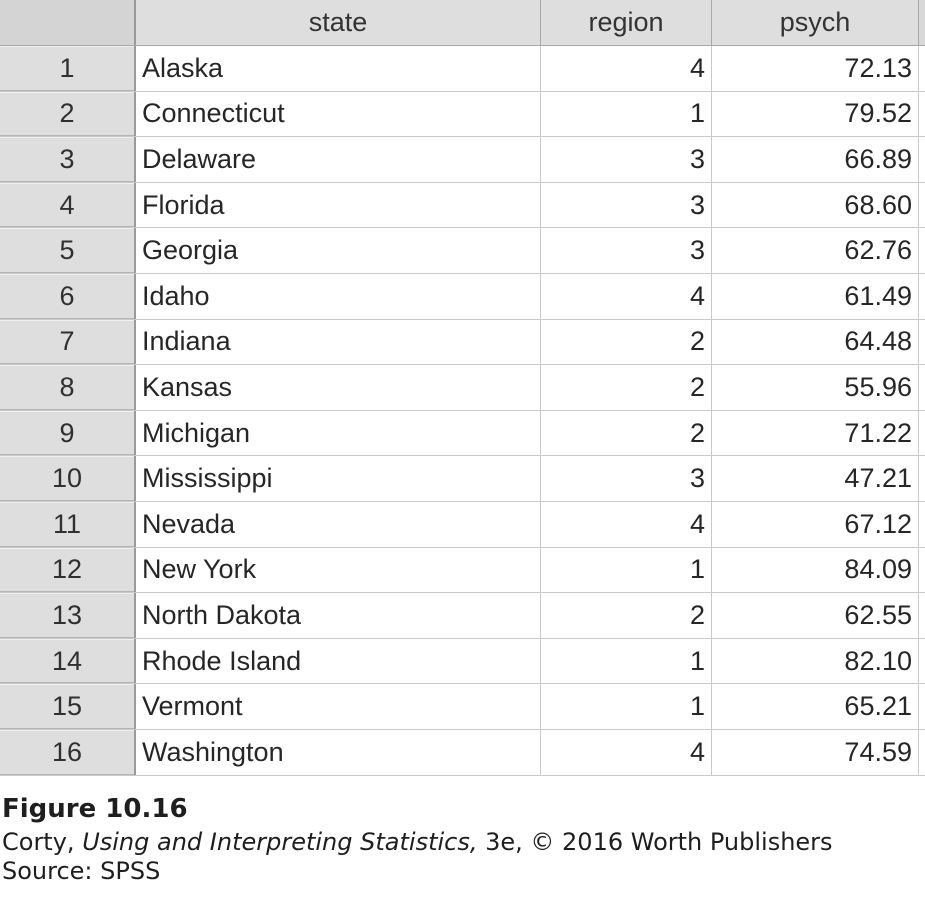 The height and width of the screenshot is (900, 925). I want to click on state-cell: New York, so click(338, 570).